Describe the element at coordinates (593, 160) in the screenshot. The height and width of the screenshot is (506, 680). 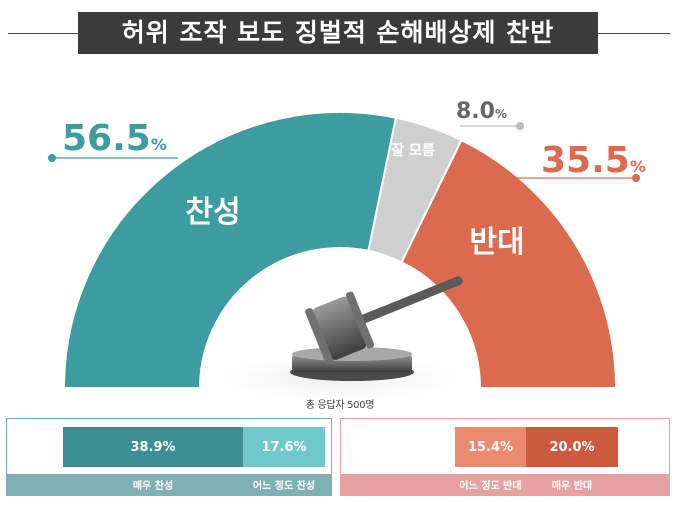
I see `value-oppose: 35.5%` at that location.